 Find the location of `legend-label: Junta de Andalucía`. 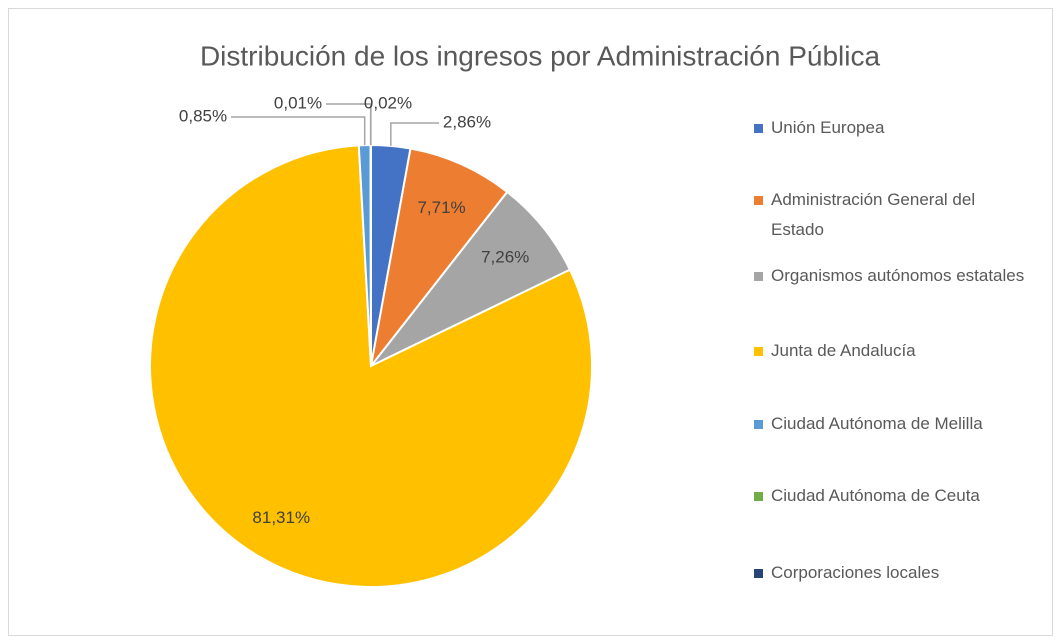

legend-label: Junta de Andalucía is located at coordinates (843, 350).